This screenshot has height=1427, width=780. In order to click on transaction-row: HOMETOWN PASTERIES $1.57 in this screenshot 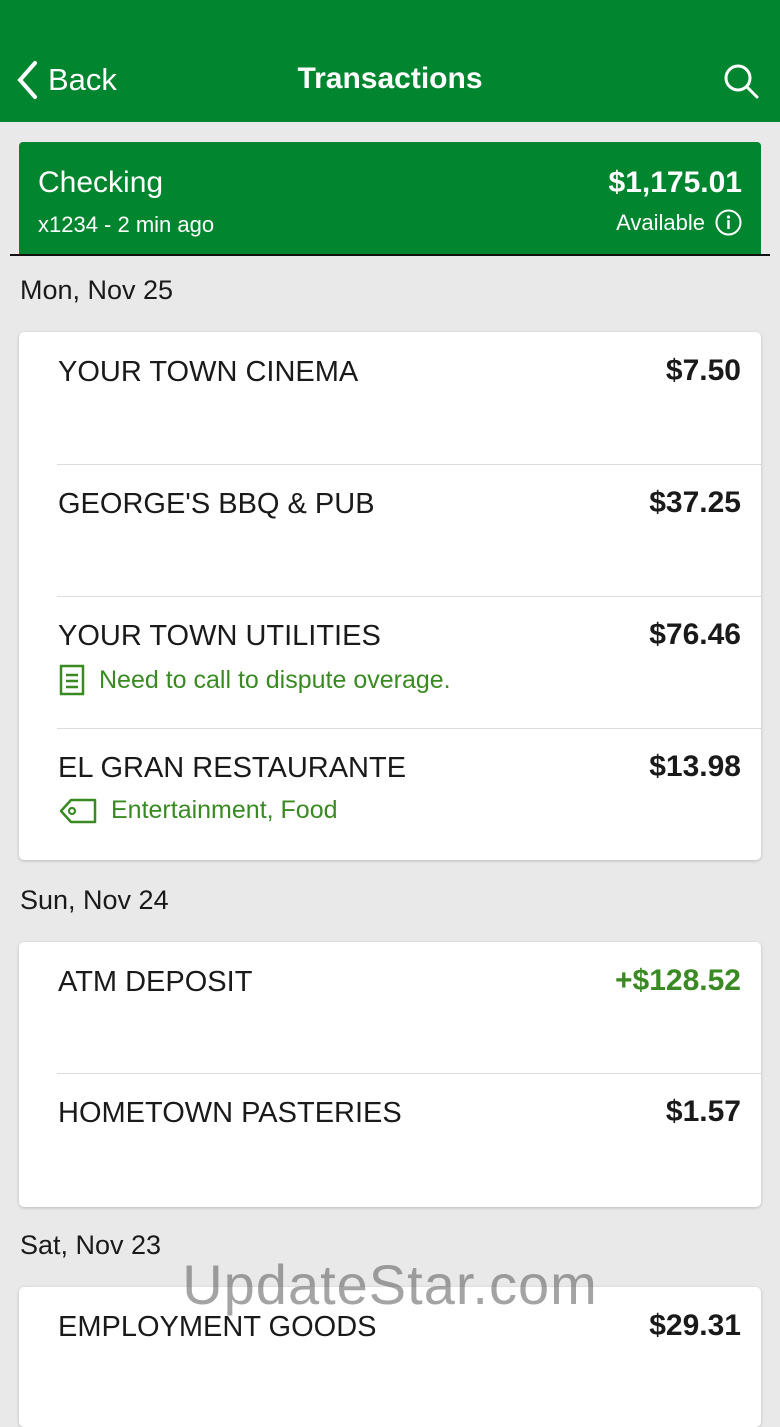, I will do `click(390, 1140)`.